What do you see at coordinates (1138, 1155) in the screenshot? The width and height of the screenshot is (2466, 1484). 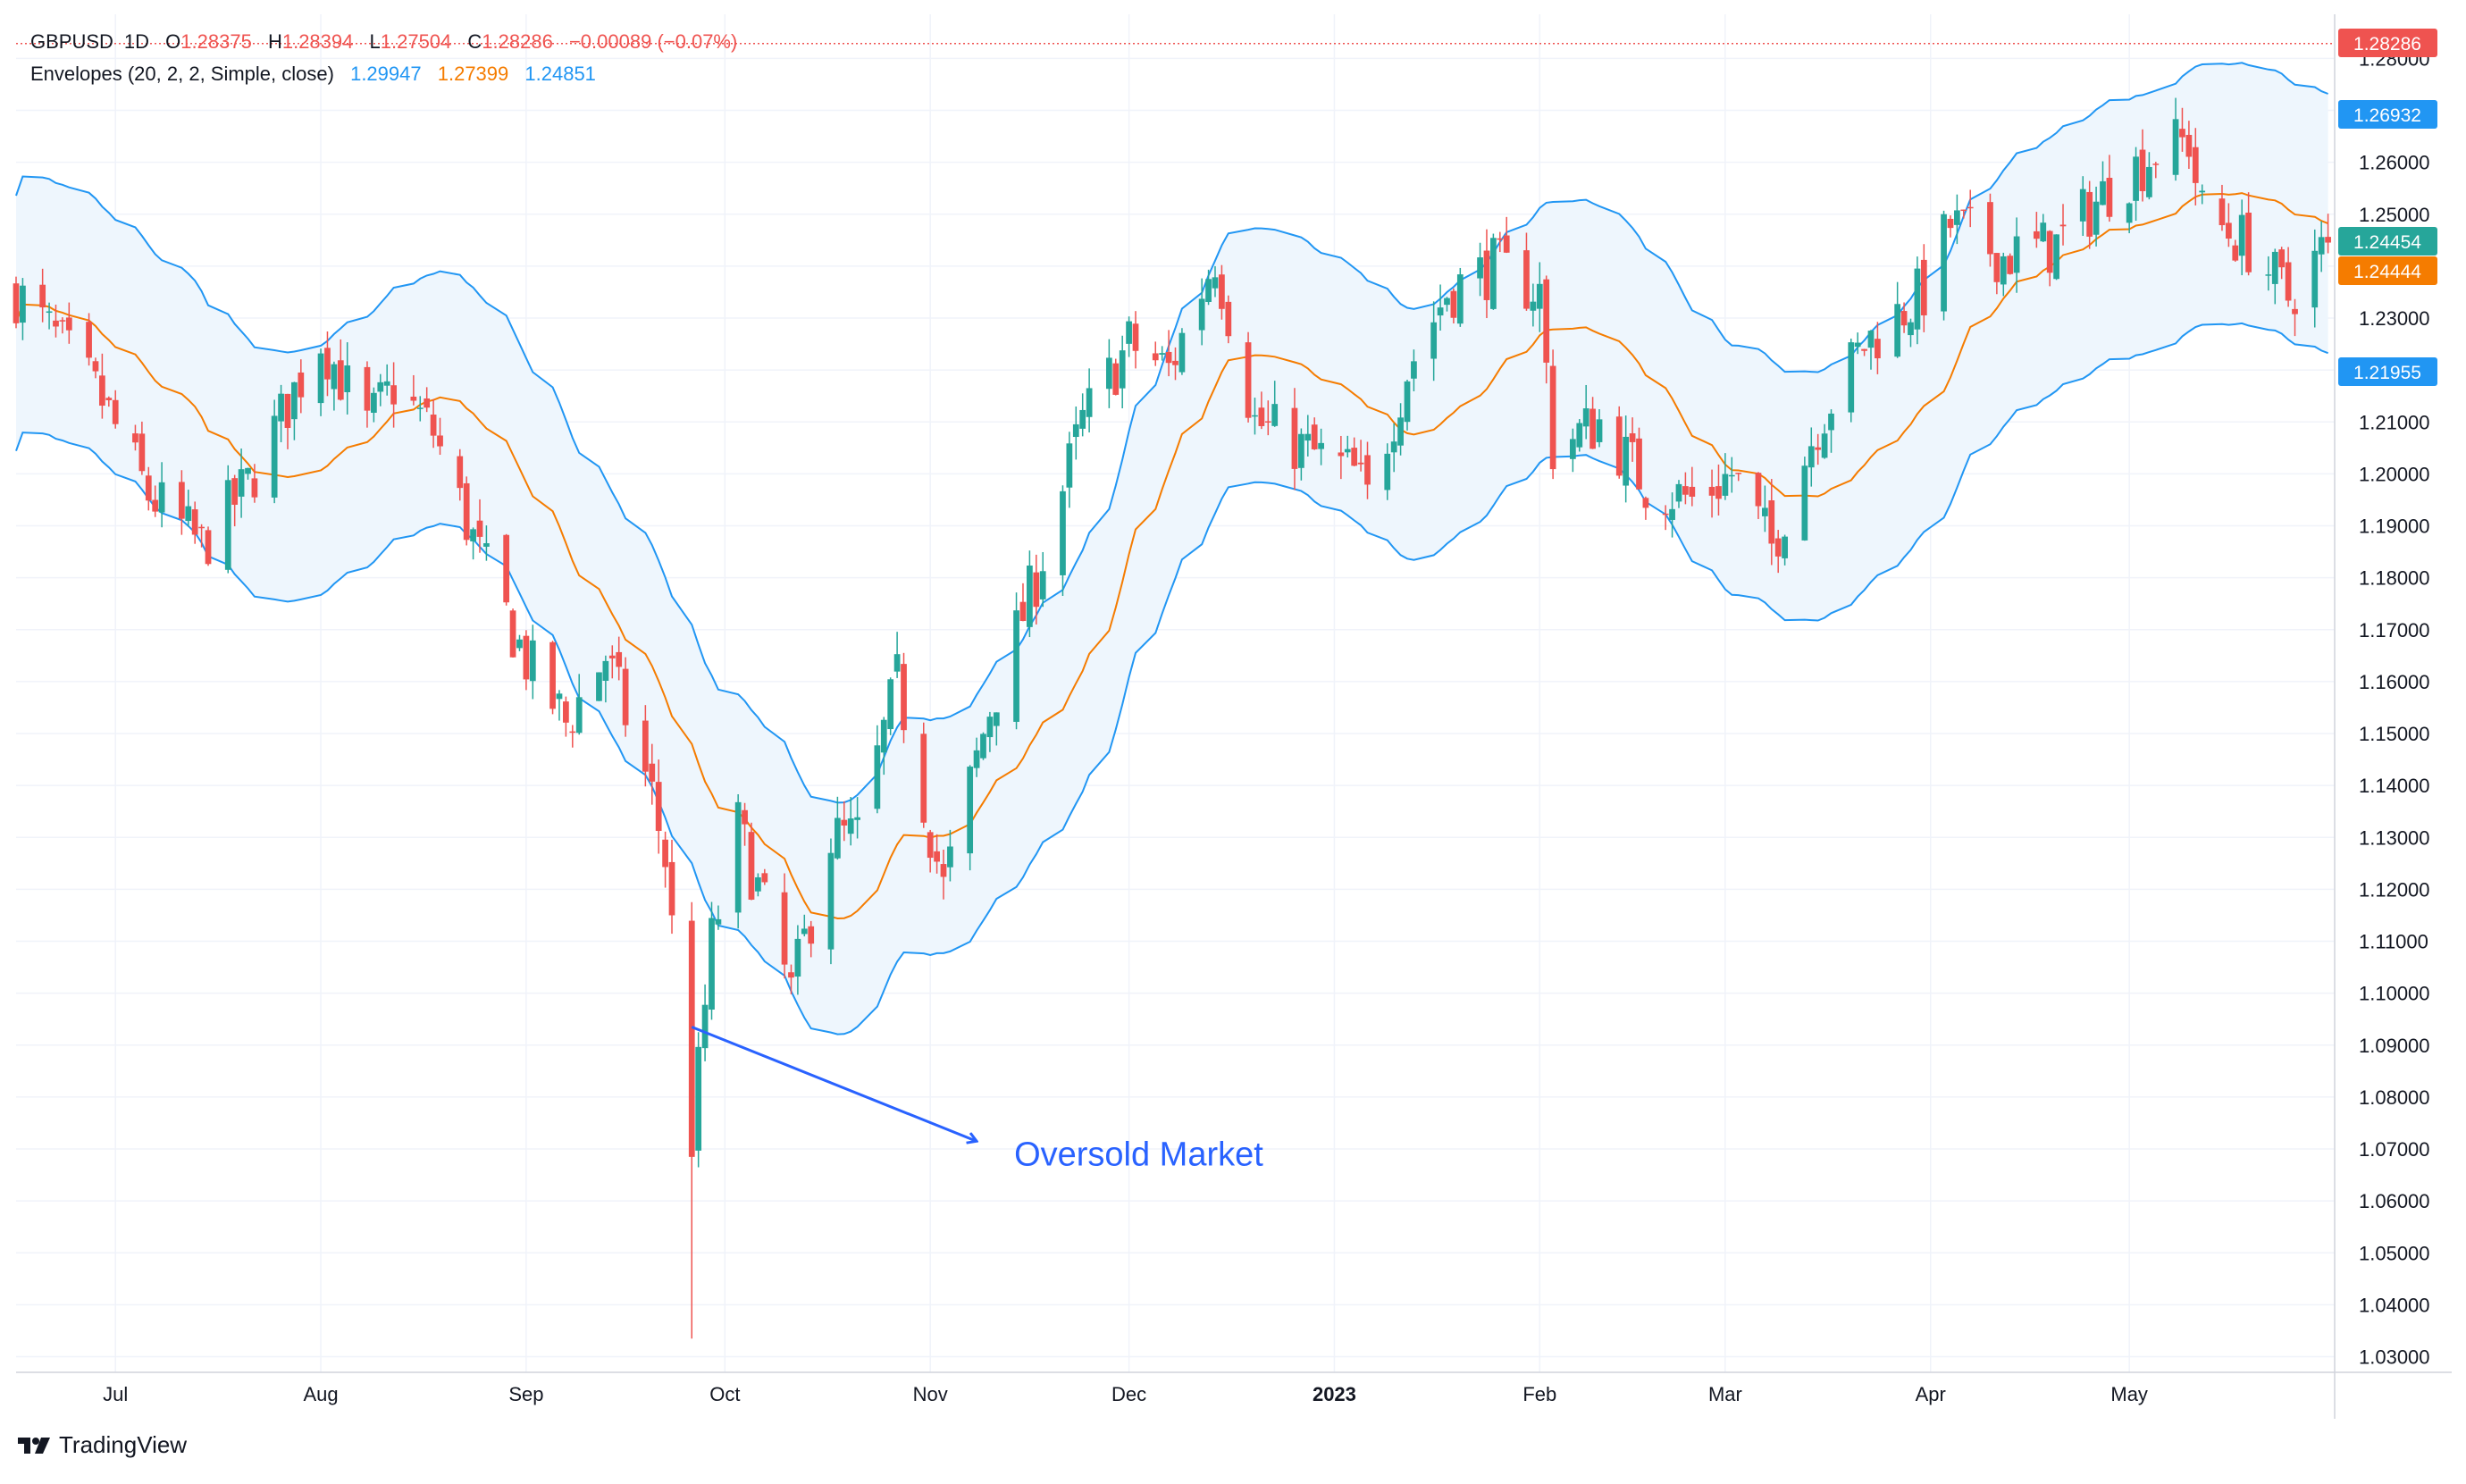 I see `annotation-label: Oversold Market` at bounding box center [1138, 1155].